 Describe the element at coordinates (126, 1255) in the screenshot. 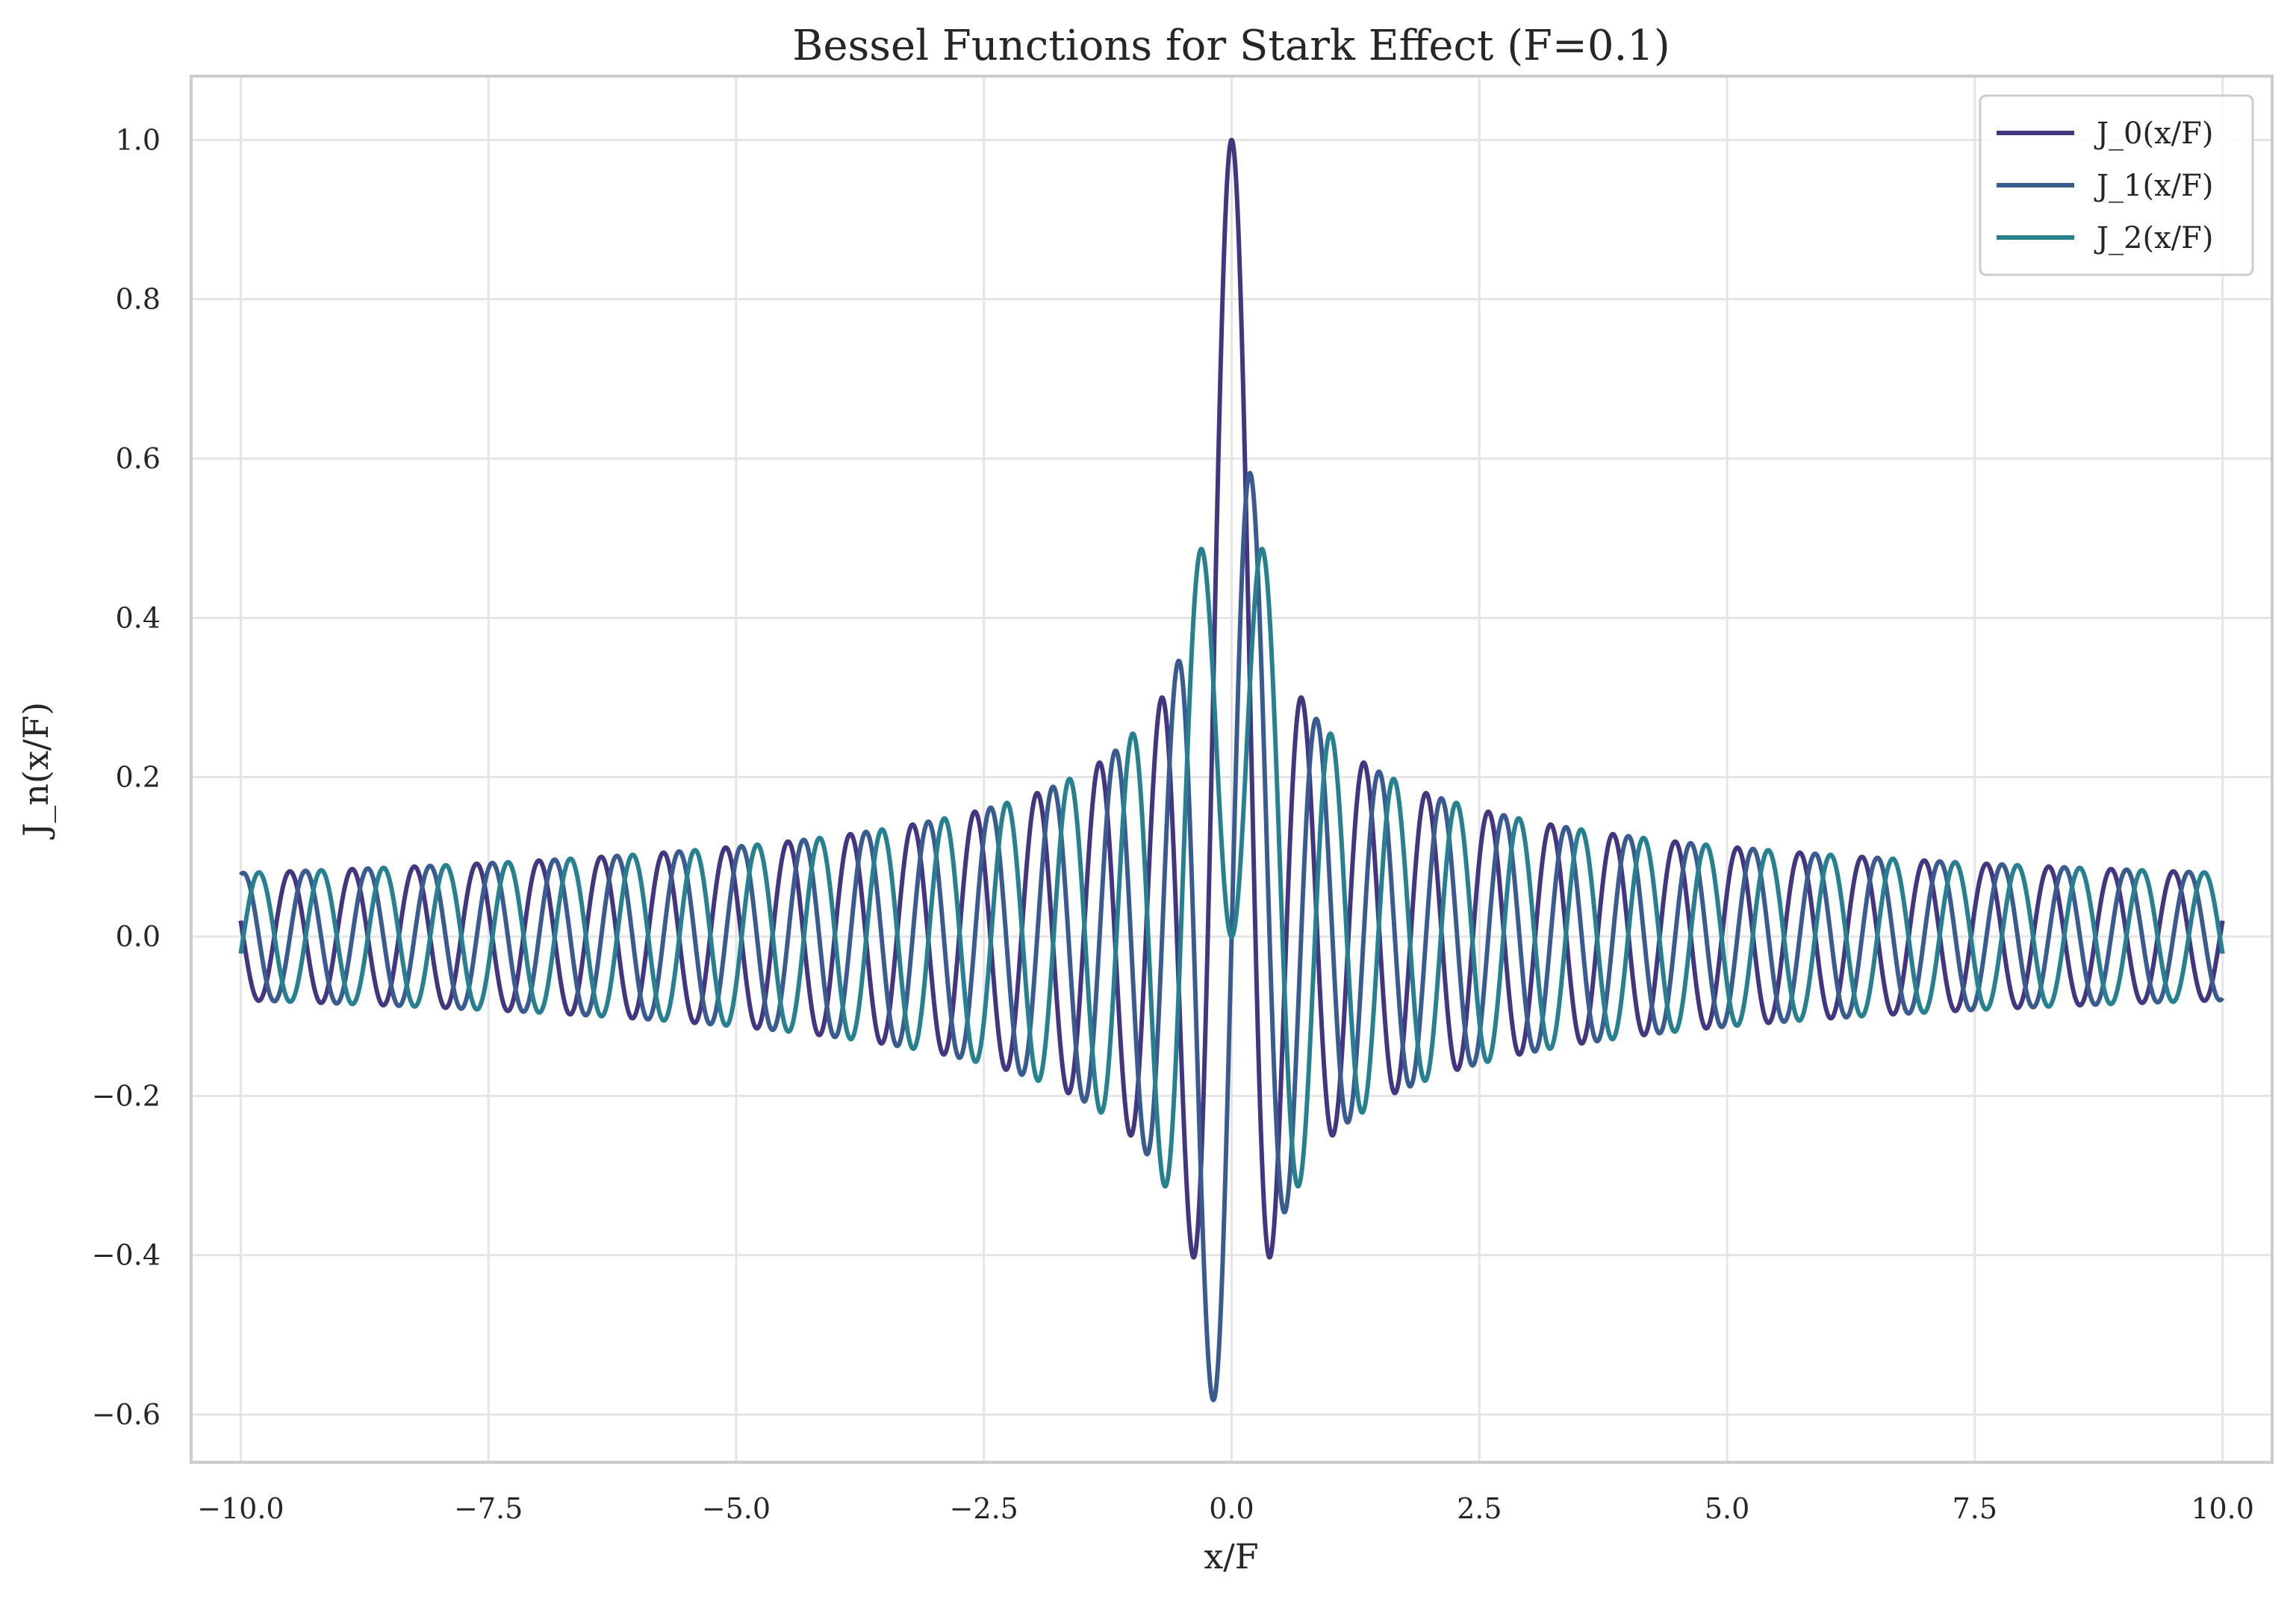

I see `y-tick-label: −0.4` at that location.